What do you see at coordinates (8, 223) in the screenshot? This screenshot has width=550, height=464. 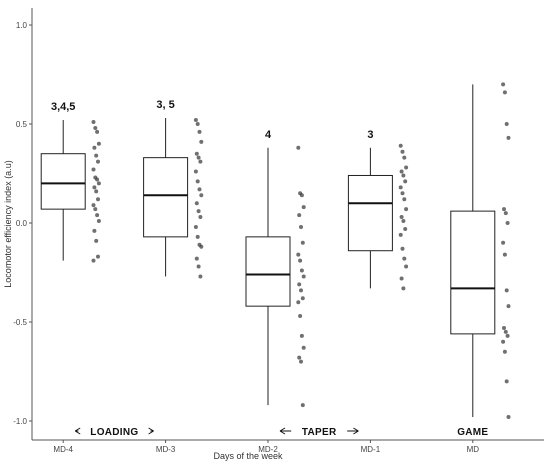 I see `y-axis-title: Locomotor efficiency index (a.u)` at bounding box center [8, 223].